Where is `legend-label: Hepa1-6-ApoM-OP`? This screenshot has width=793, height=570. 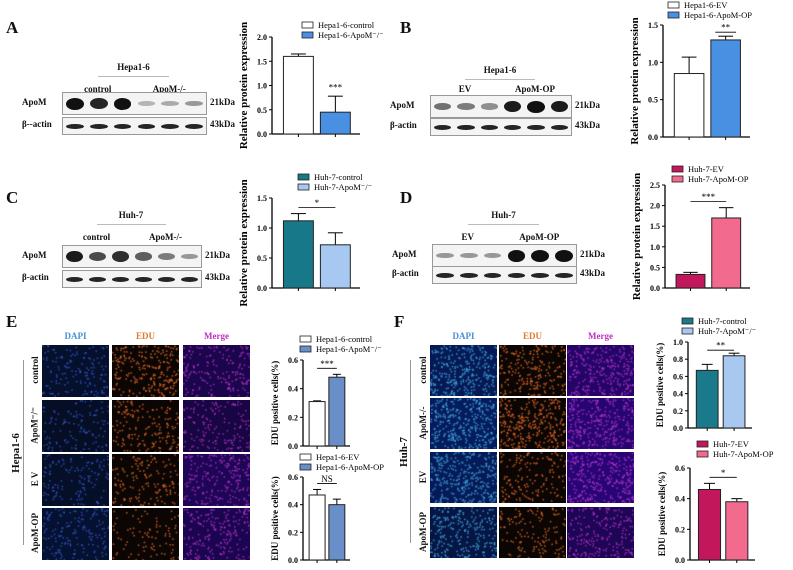 legend-label: Hepa1-6-ApoM-OP is located at coordinates (718, 15).